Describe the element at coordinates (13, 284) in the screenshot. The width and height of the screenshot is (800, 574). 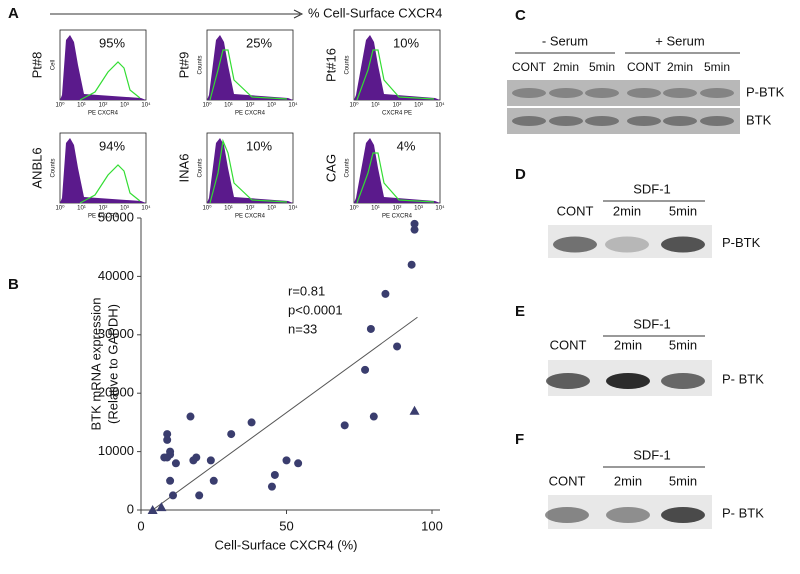
I see `panel-label: B` at that location.